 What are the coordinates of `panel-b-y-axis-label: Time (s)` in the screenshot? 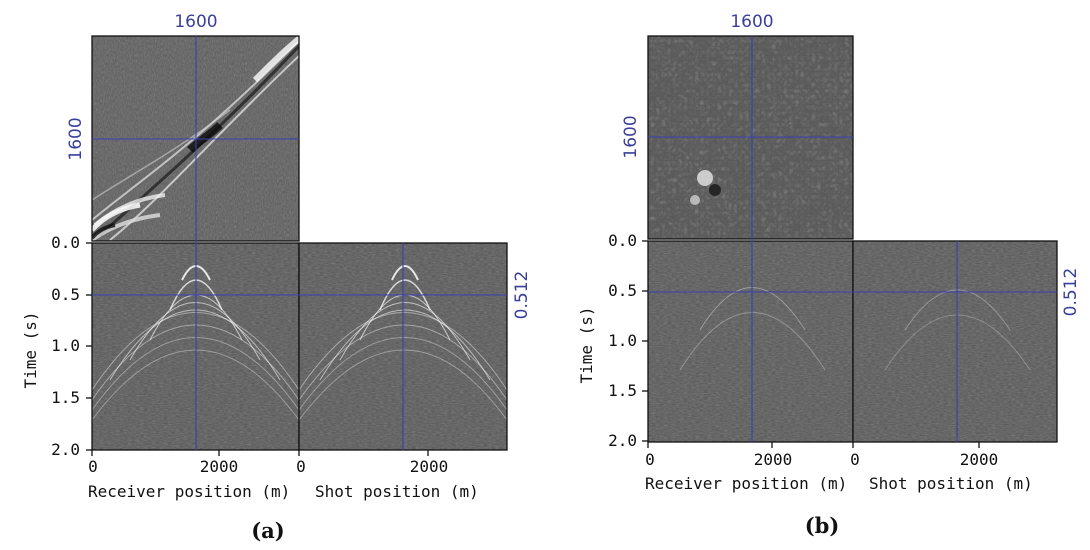 It's located at (586, 344).